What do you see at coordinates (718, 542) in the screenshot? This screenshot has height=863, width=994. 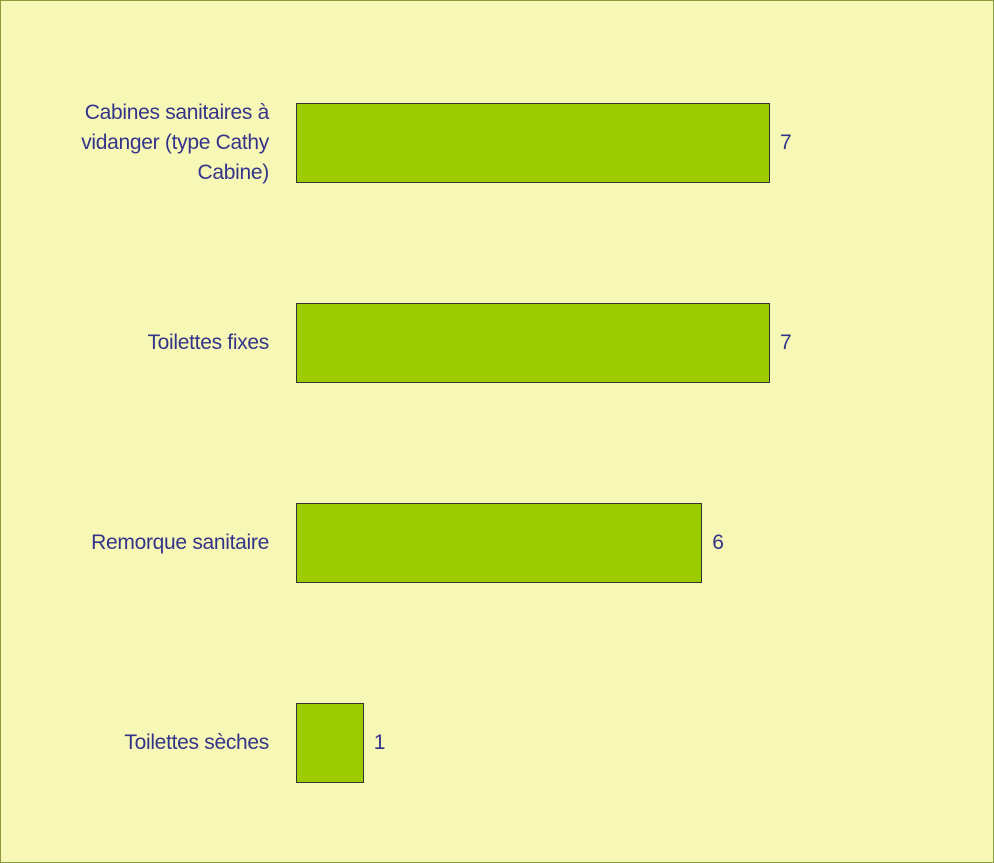 I see `value-label: 6` at bounding box center [718, 542].